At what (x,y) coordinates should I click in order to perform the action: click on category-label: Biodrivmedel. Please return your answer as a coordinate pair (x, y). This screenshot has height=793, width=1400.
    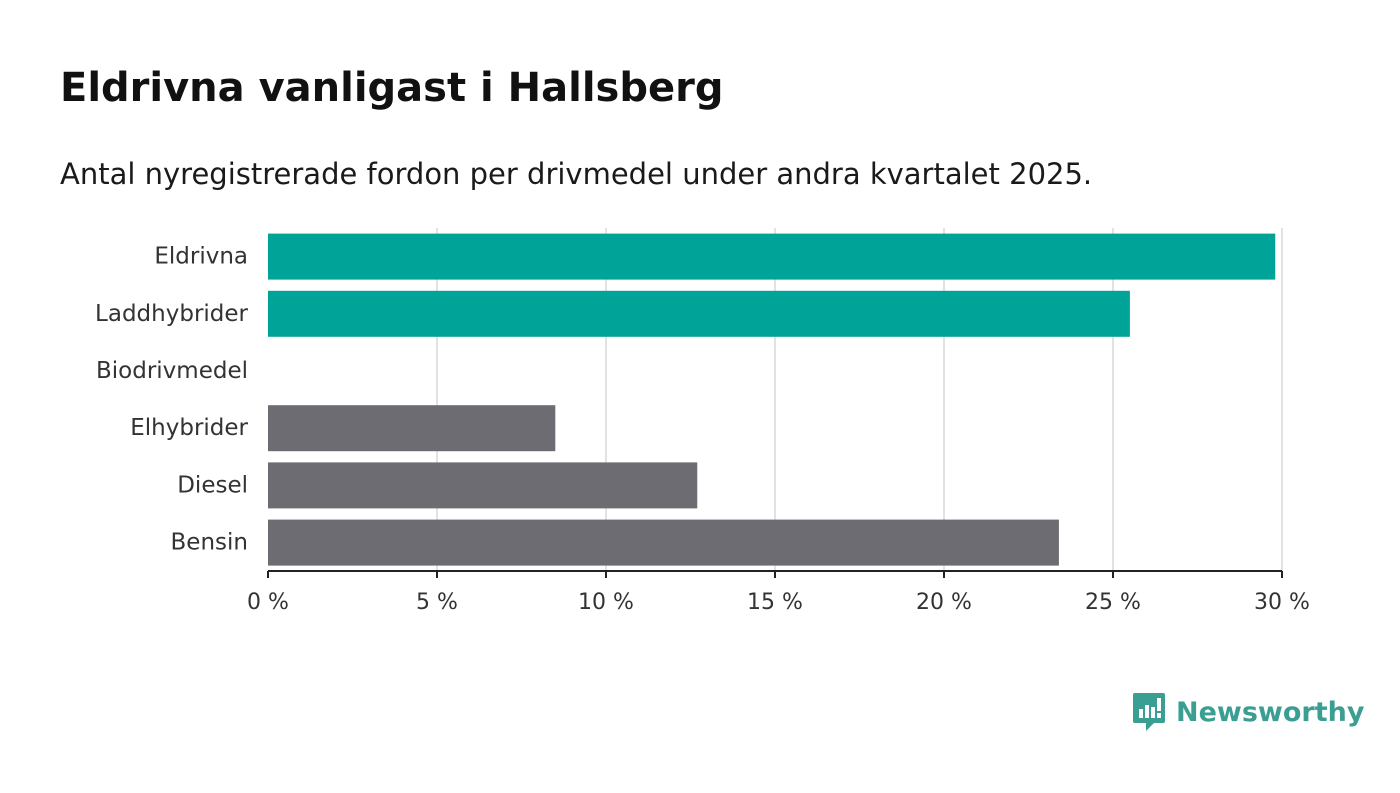
    Looking at the image, I should click on (172, 371).